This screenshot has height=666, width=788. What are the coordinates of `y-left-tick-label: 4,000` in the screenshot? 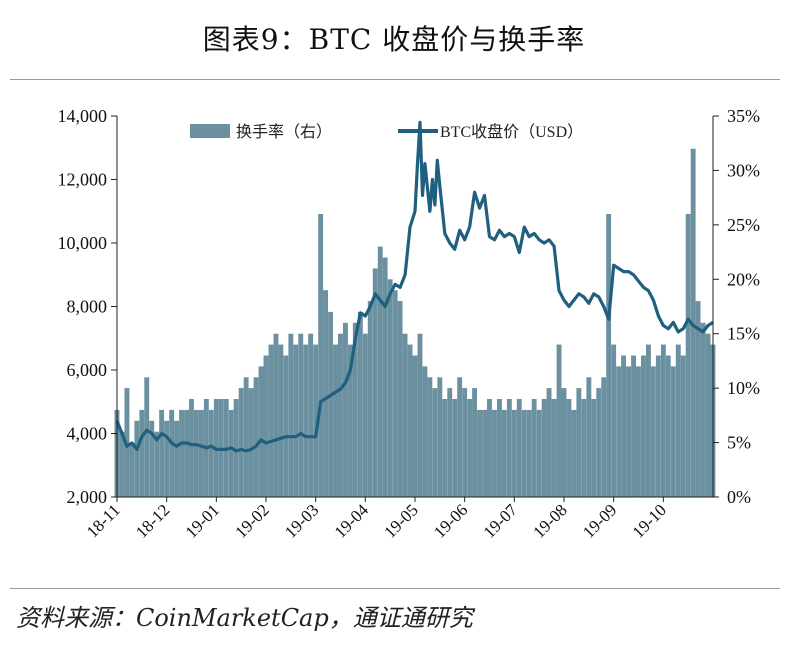 It's located at (87, 434).